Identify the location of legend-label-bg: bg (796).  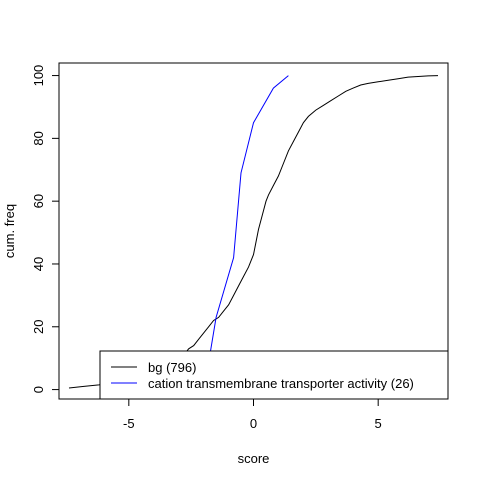
(172, 367).